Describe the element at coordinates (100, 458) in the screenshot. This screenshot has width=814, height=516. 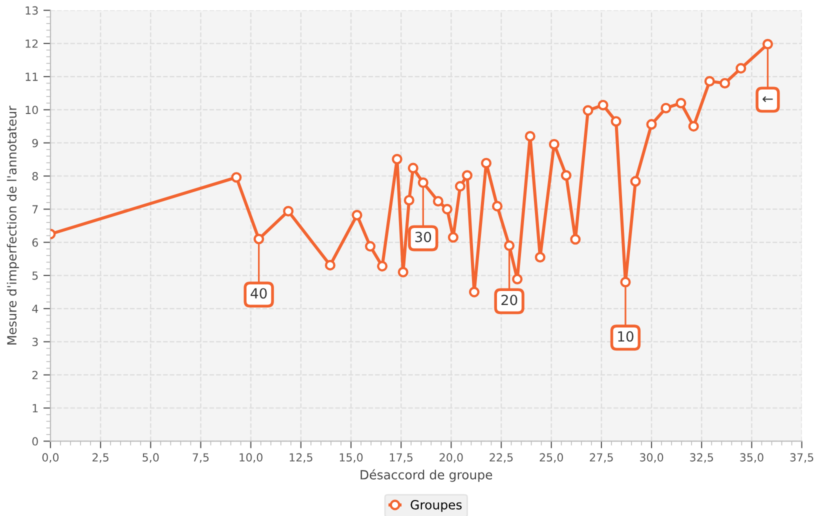
I see `x-tick-label: 2,5` at that location.